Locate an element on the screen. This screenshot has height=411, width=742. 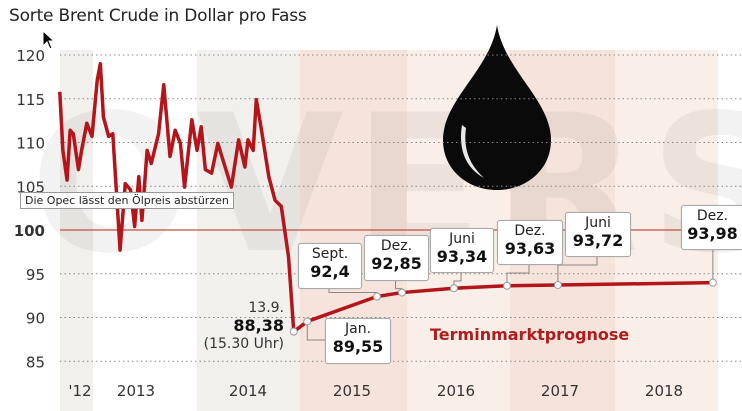
oil-drop-icon is located at coordinates (497, 107).